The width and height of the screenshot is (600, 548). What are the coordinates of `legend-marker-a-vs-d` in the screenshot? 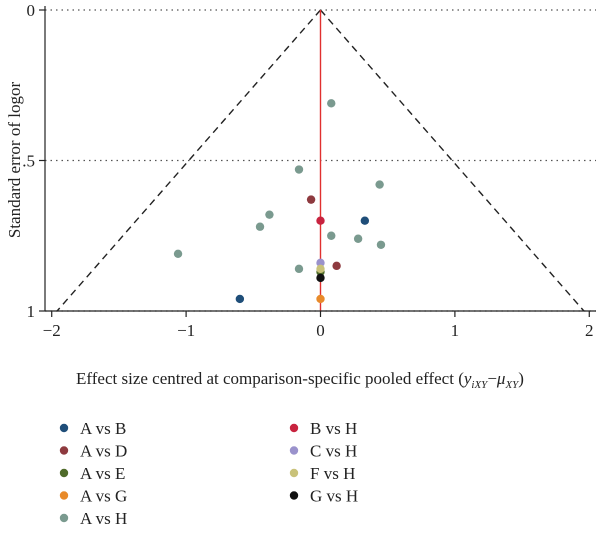 It's located at (64, 450).